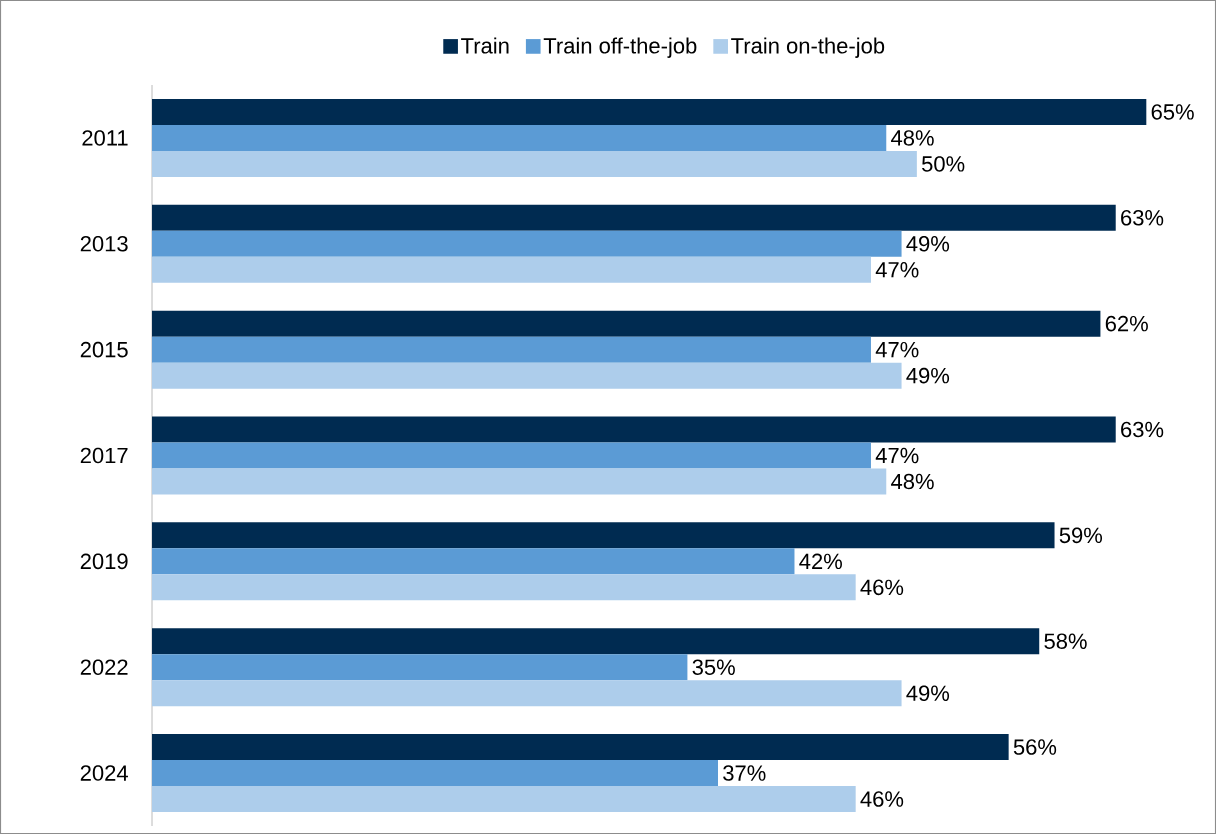 The image size is (1216, 834). Describe the element at coordinates (1081, 535) in the screenshot. I see `data-label: 59%` at that location.